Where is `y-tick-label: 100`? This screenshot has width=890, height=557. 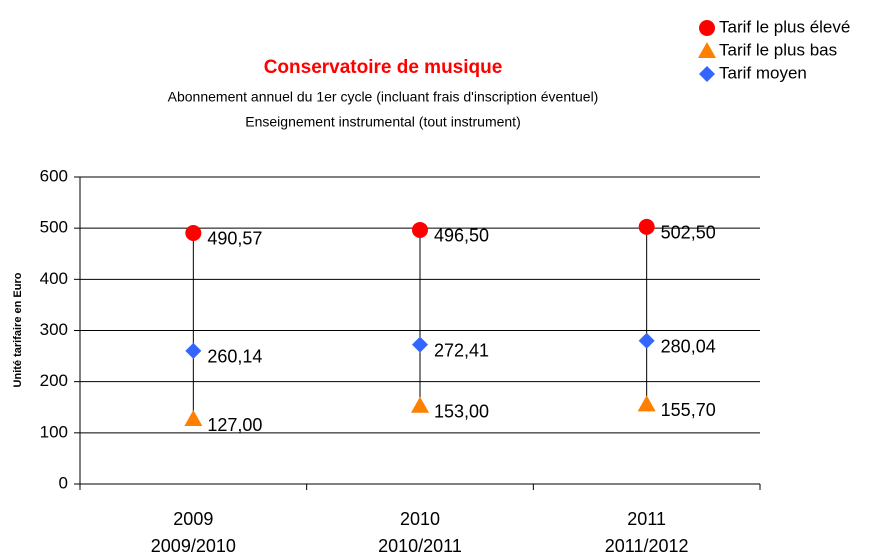 y-tick-label: 100 is located at coordinates (54, 431).